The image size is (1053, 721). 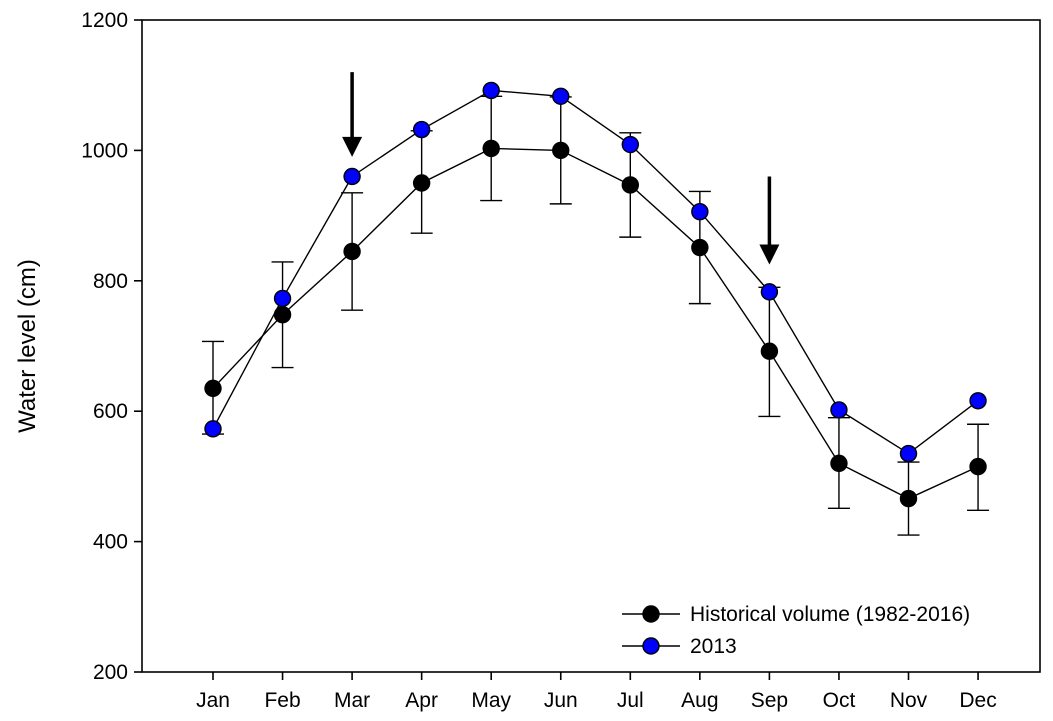 I want to click on legend-label: Historical volume (1982-2016), so click(x=830, y=614).